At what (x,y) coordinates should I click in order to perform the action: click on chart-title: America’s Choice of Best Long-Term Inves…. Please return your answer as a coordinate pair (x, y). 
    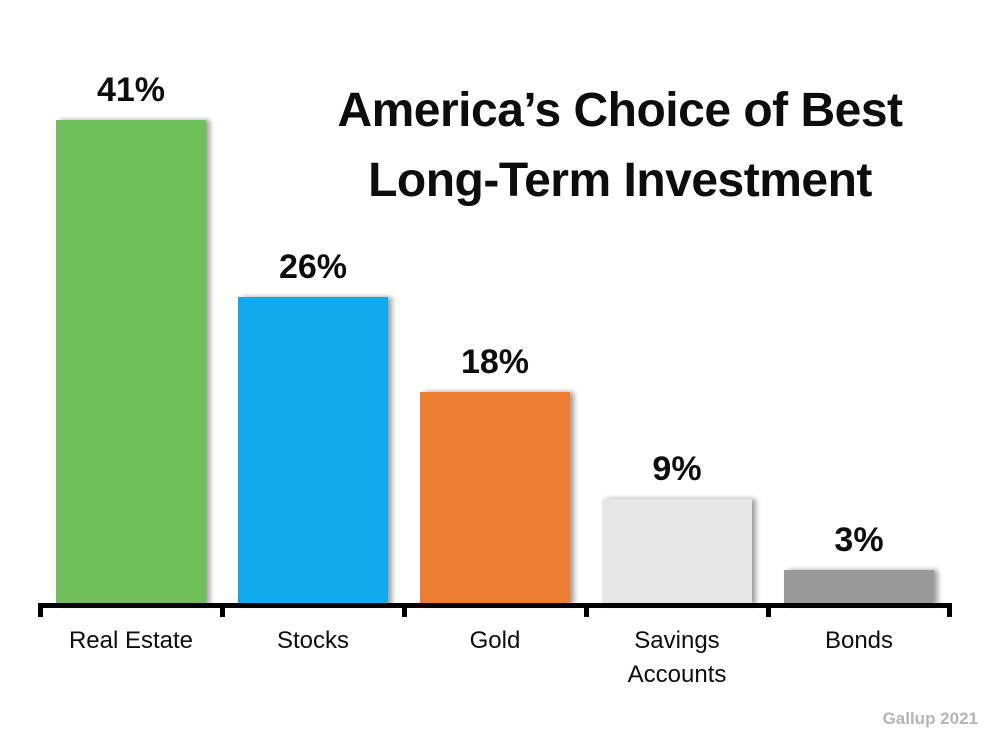
    Looking at the image, I should click on (620, 145).